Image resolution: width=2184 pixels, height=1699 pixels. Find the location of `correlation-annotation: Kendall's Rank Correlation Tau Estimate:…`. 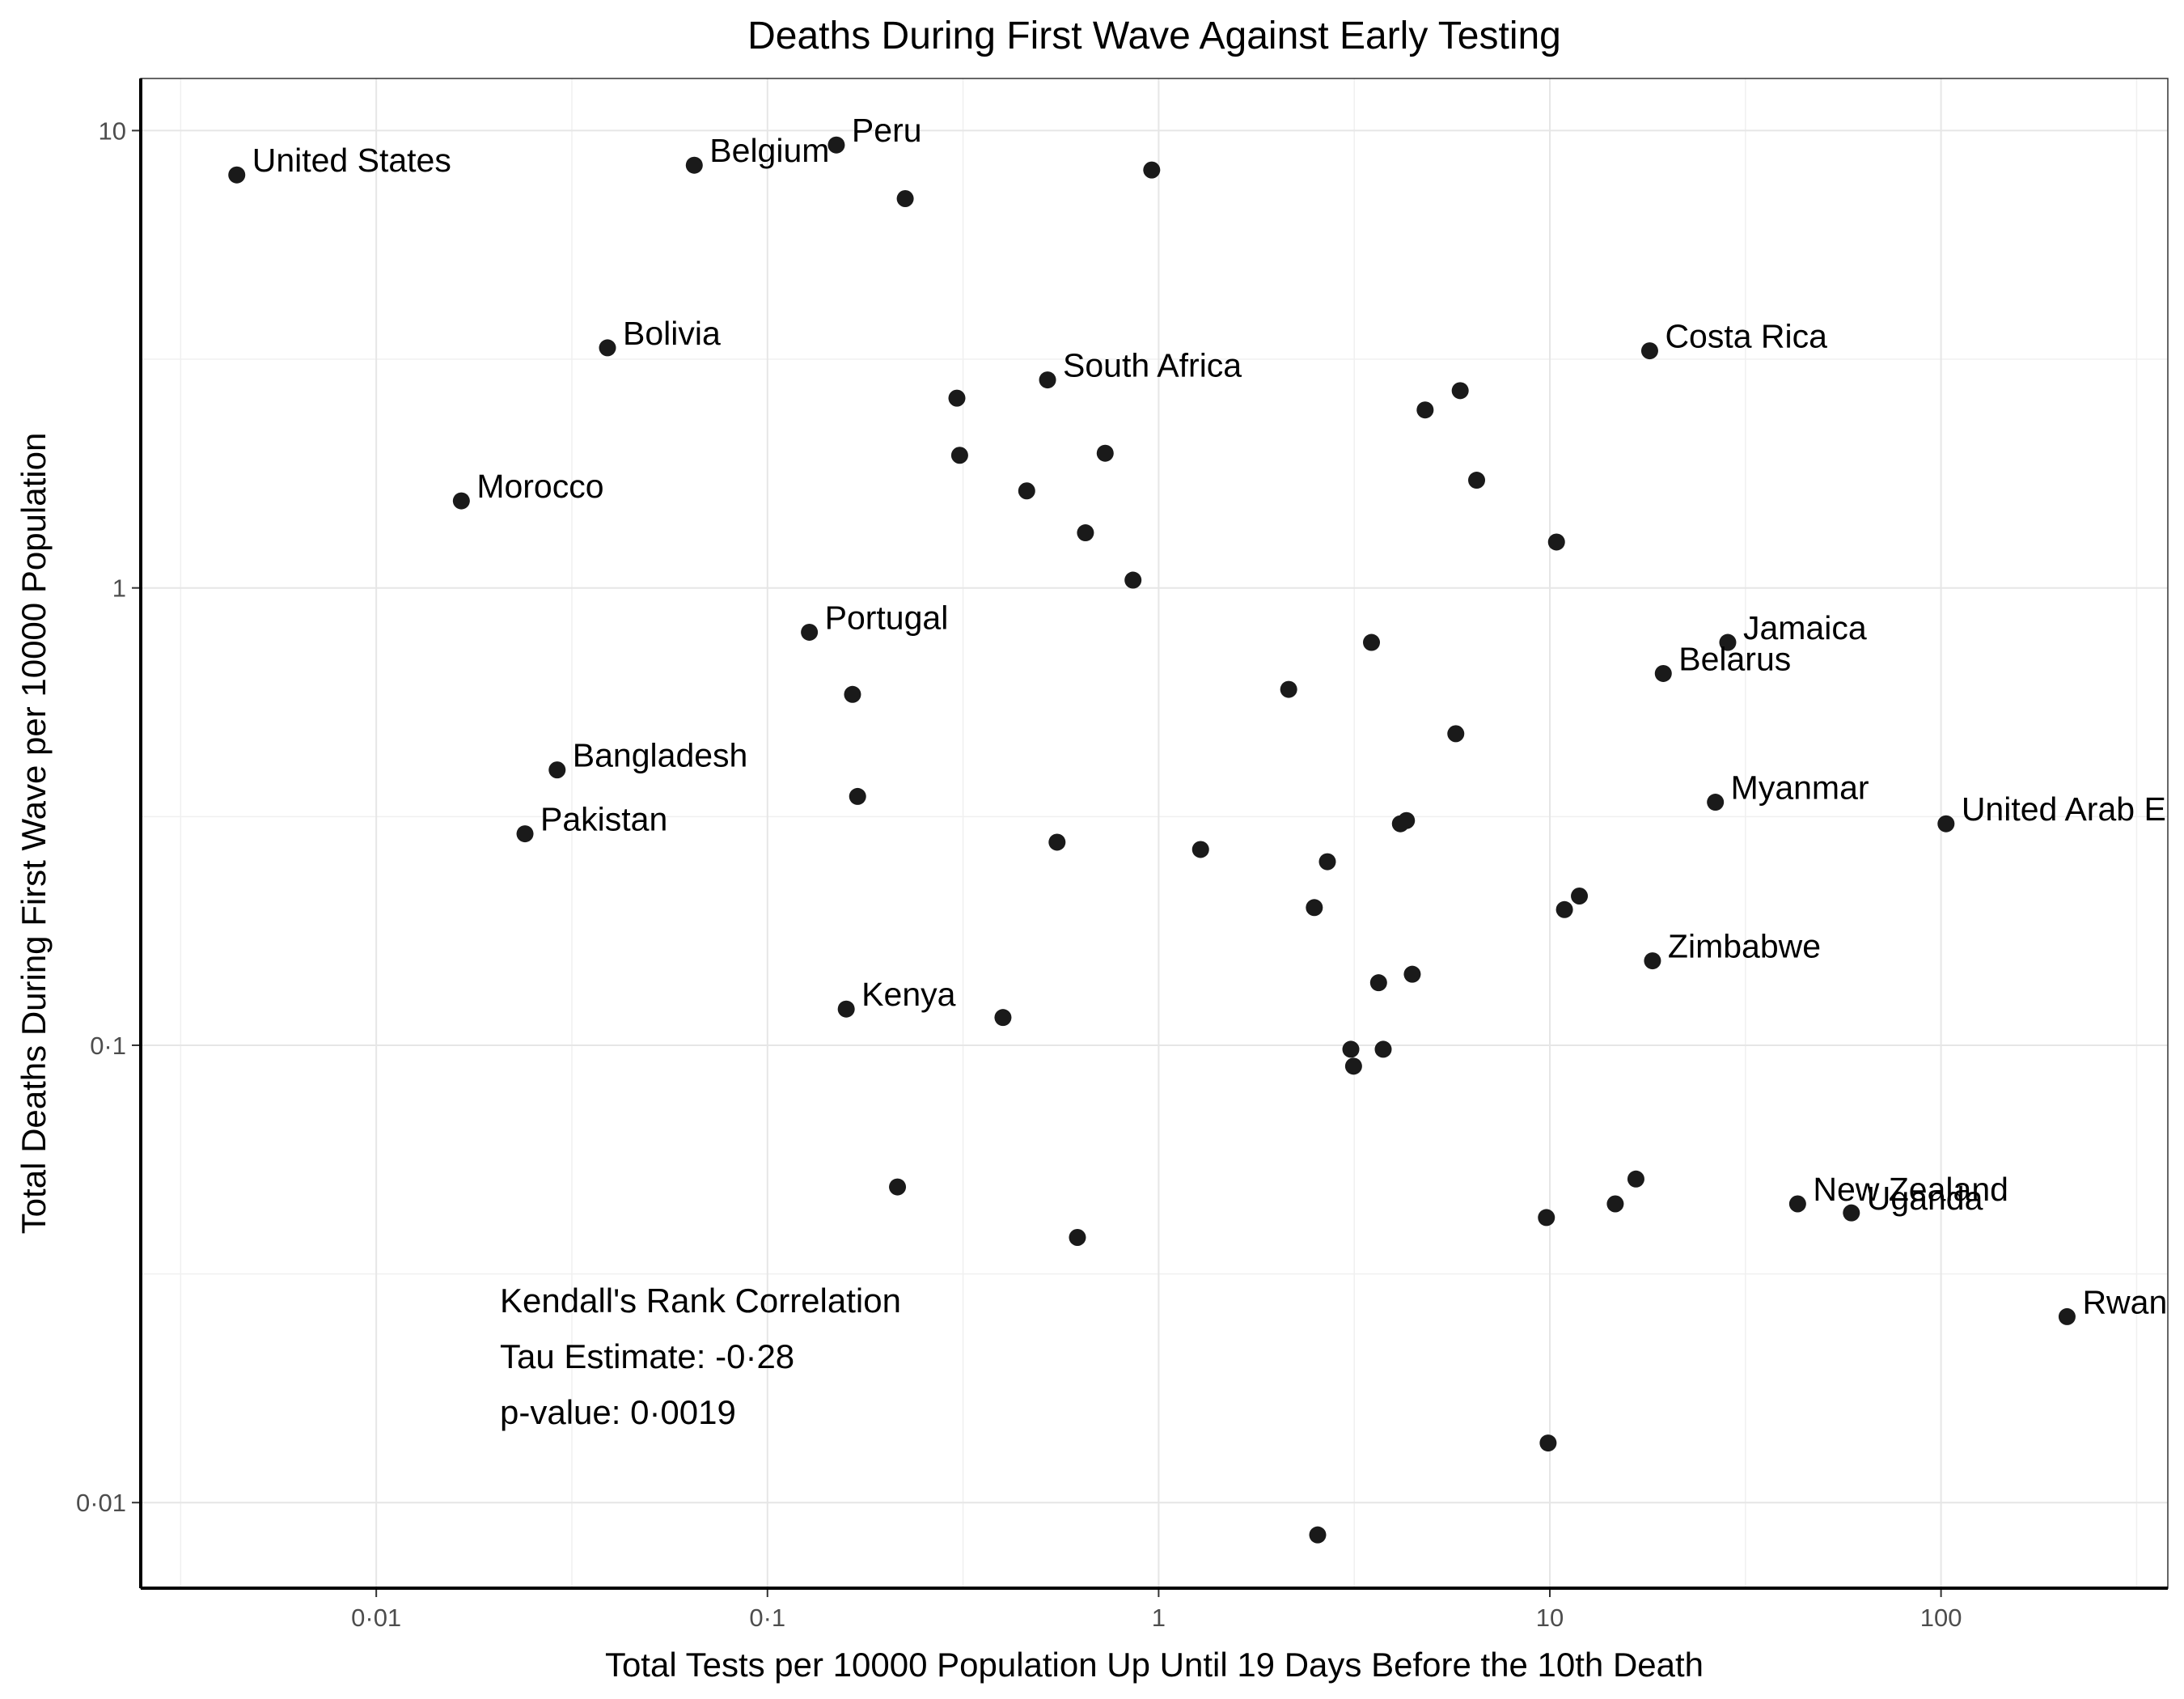

correlation-annotation: Kendall's Rank Correlation Tau Estimate:… is located at coordinates (700, 1356).